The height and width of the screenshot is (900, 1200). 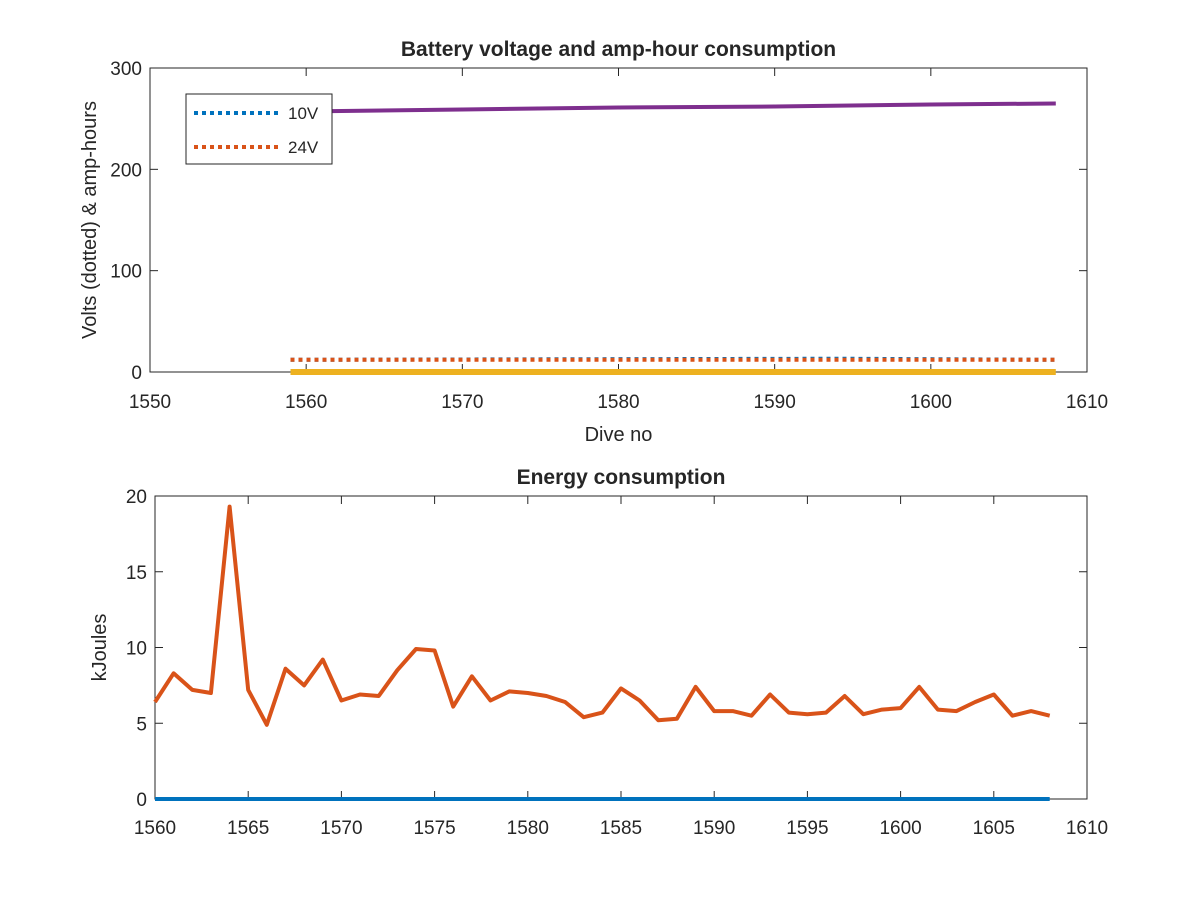 What do you see at coordinates (136, 497) in the screenshot?
I see `y-tick-label: 20` at bounding box center [136, 497].